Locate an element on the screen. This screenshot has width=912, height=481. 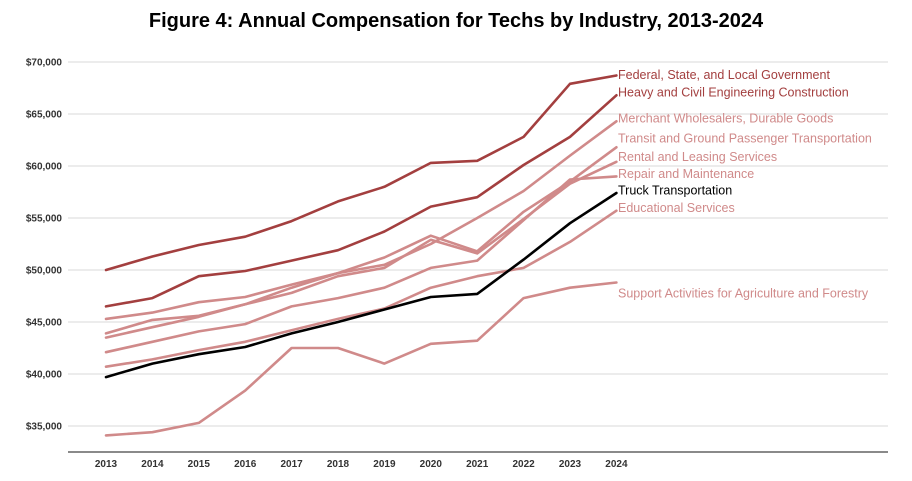
series-label: Federal, State, and Local Government is located at coordinates (724, 75).